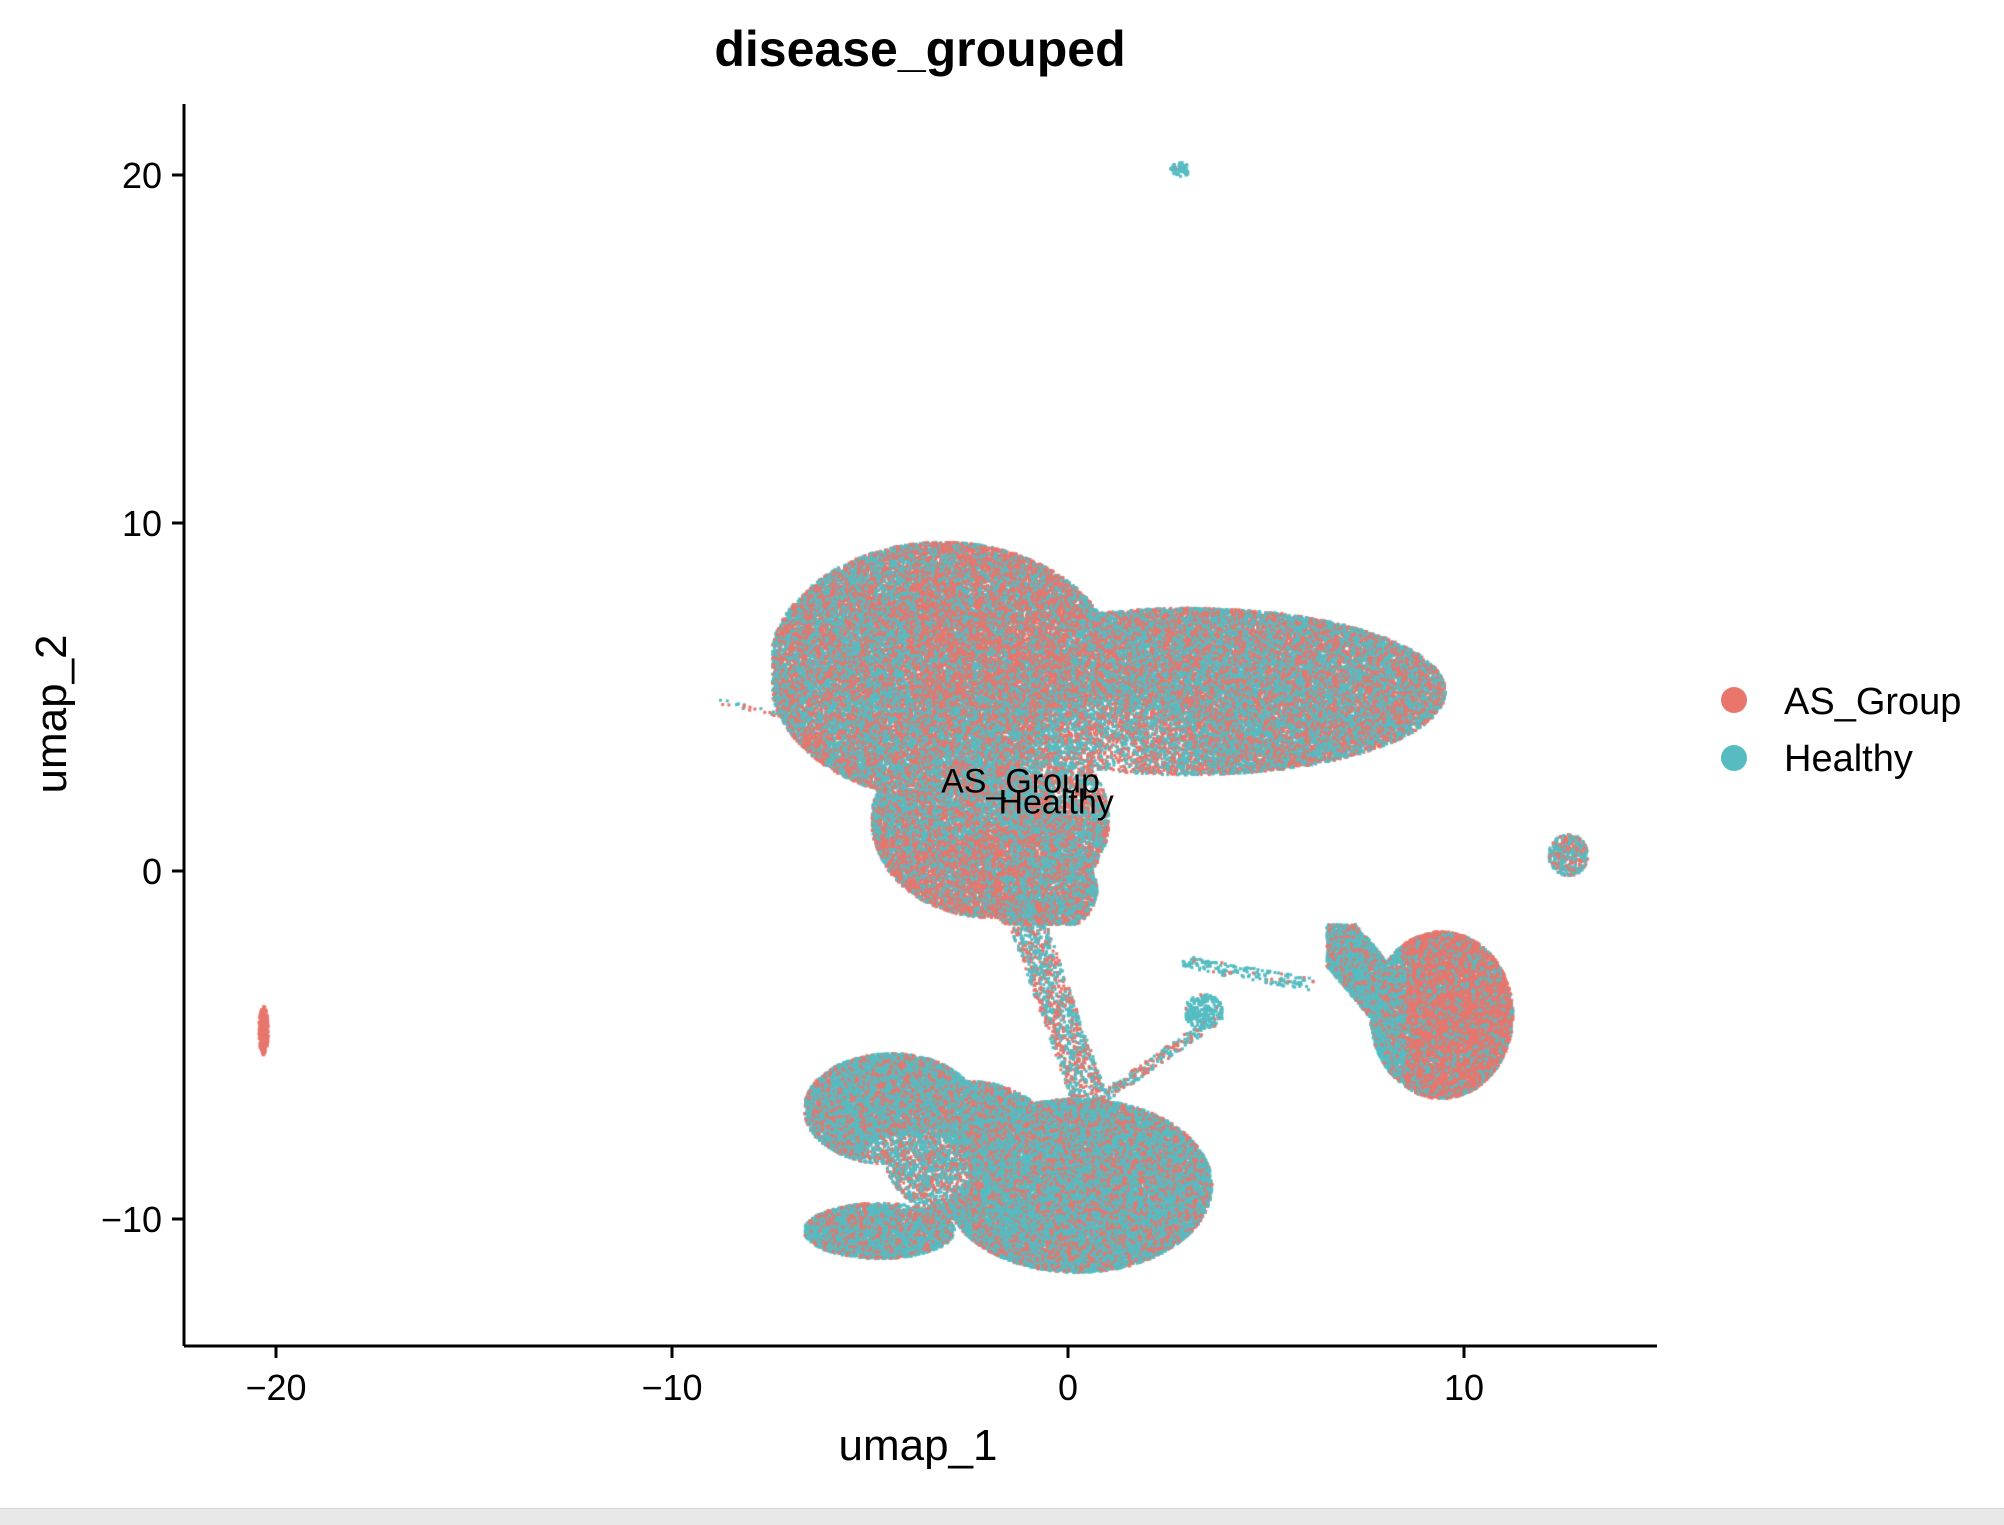 The height and width of the screenshot is (1525, 2004). What do you see at coordinates (142, 523) in the screenshot?
I see `y-tick-label: 10` at bounding box center [142, 523].